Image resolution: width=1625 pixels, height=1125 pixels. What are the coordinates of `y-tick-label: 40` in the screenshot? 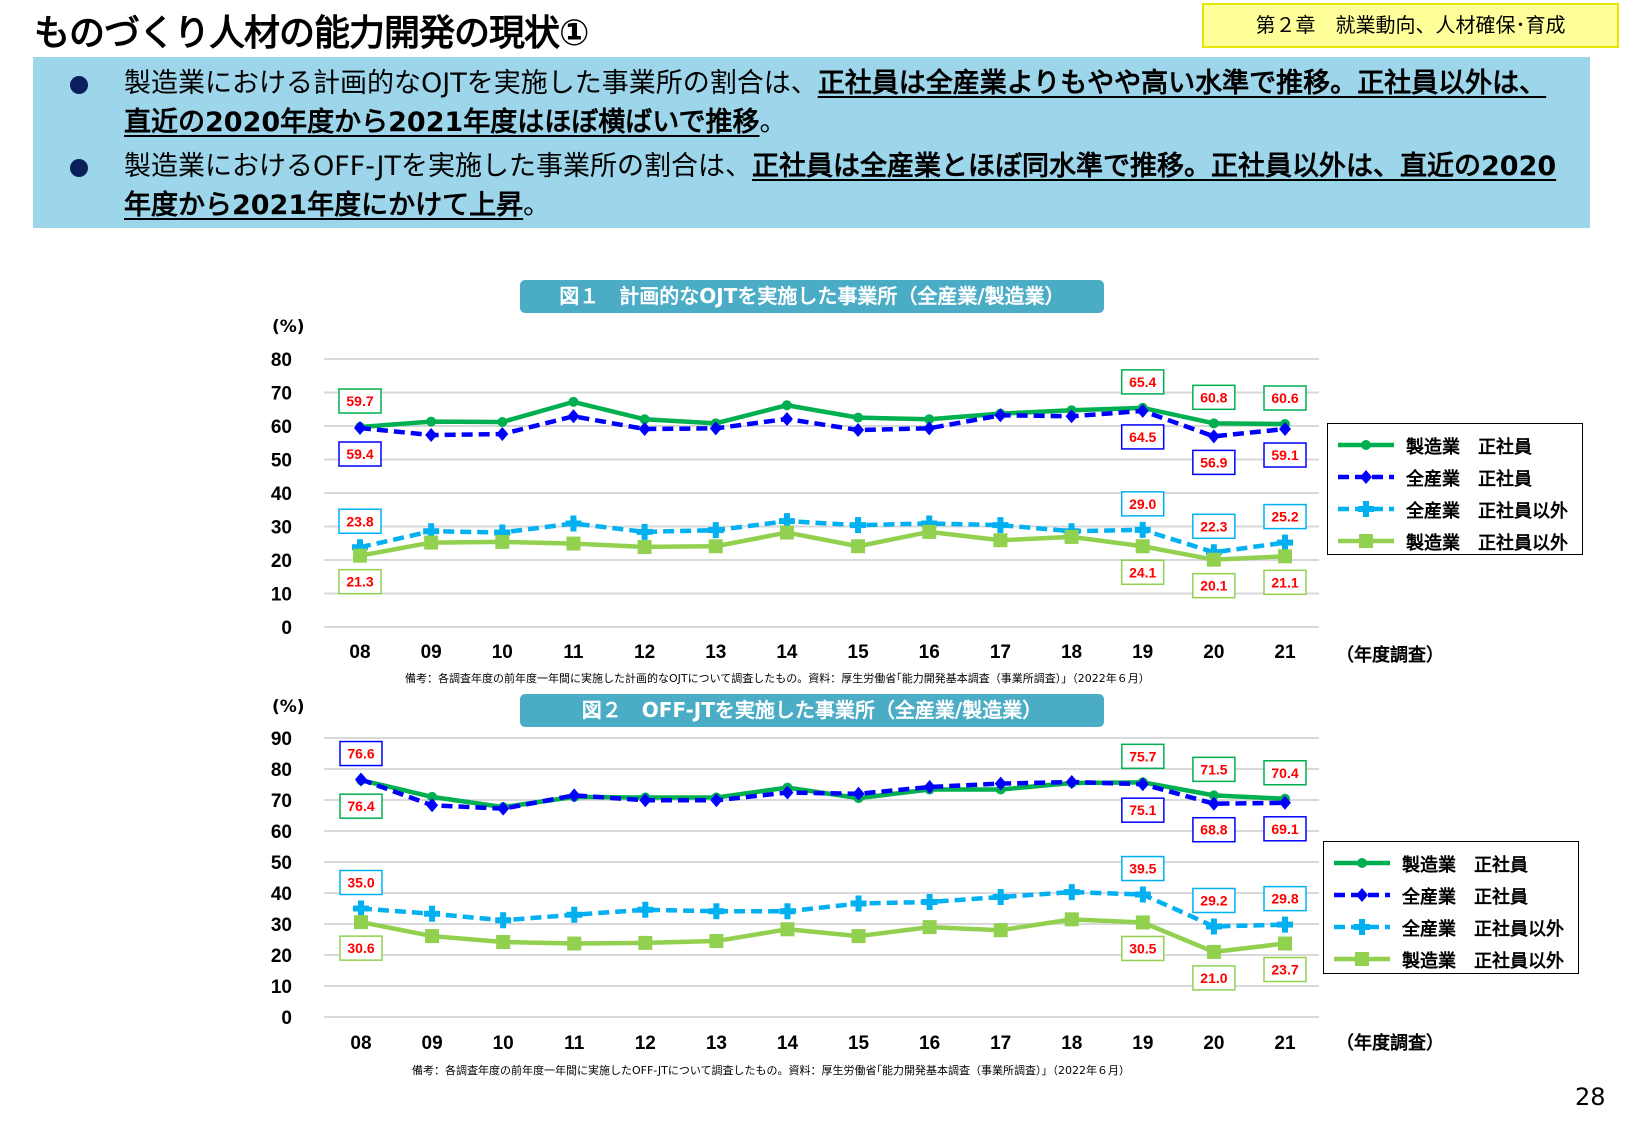 It's located at (281, 894).